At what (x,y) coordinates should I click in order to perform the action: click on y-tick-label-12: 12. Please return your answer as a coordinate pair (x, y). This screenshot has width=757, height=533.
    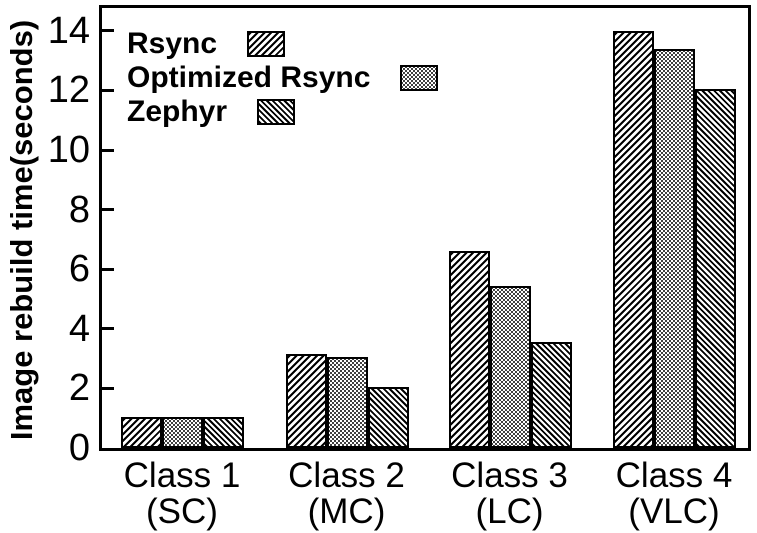
    Looking at the image, I should click on (68, 90).